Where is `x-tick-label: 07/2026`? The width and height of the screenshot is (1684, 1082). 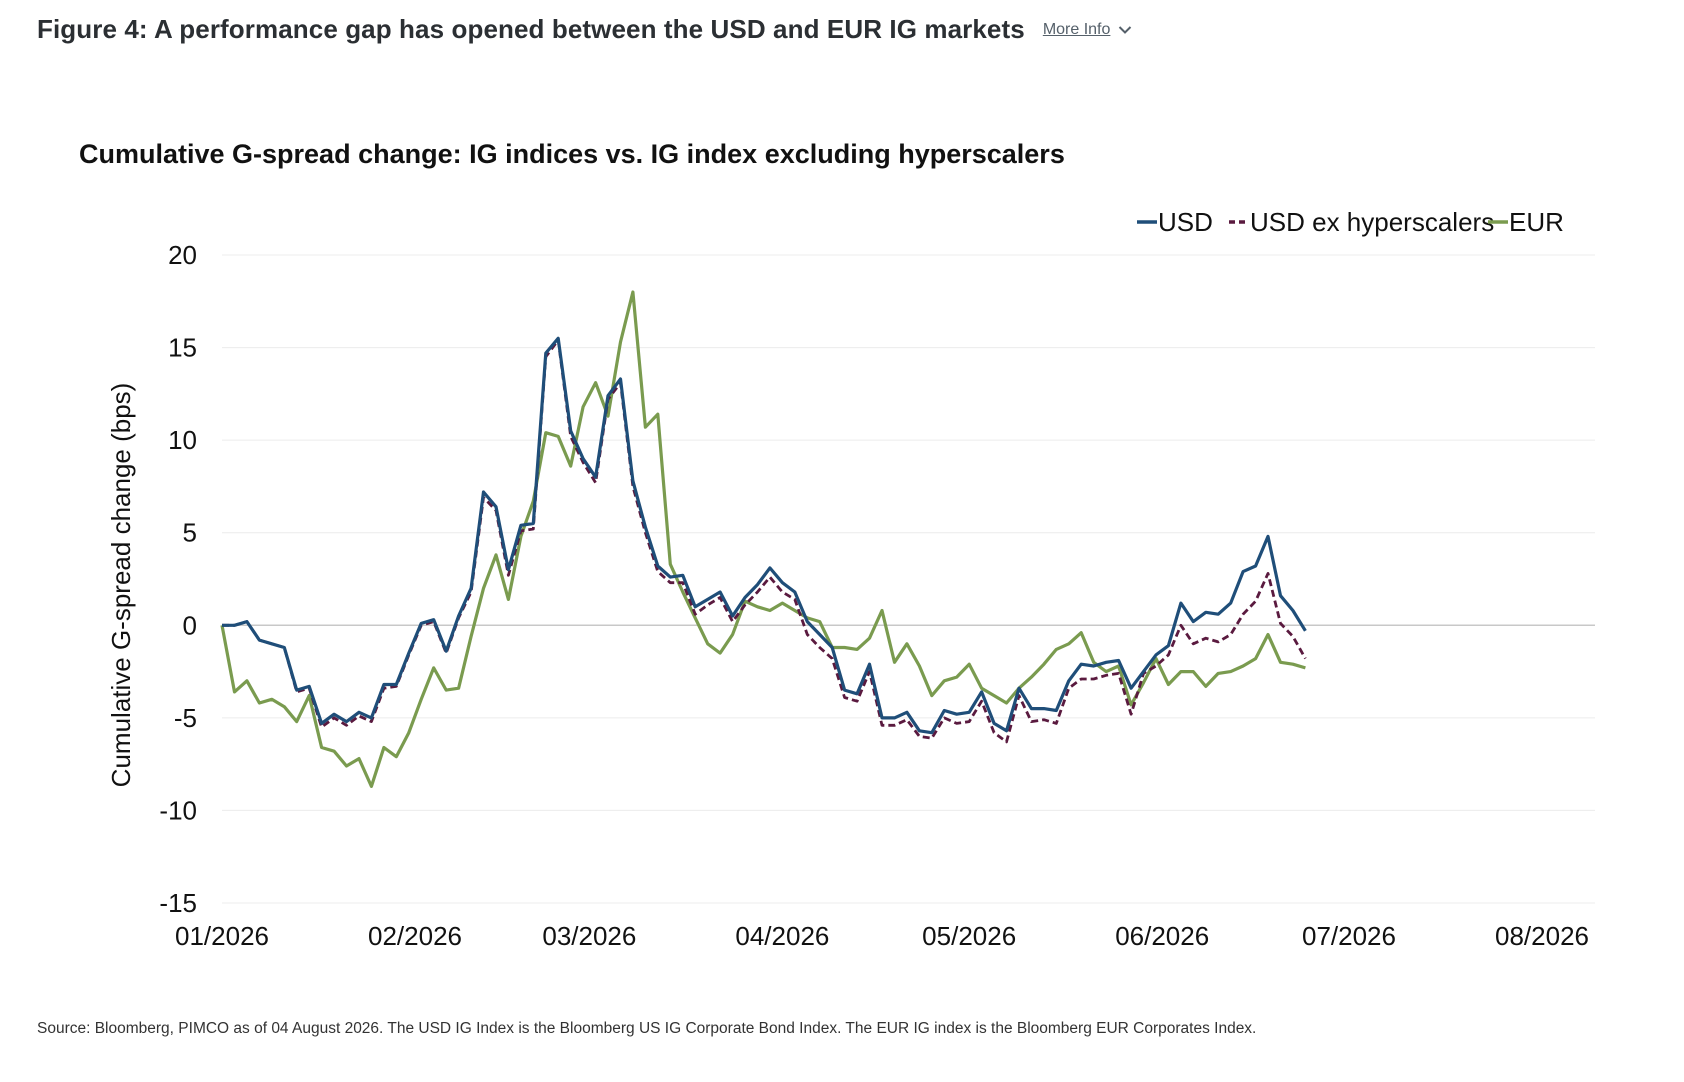
x-tick-label: 07/2026 is located at coordinates (1349, 936).